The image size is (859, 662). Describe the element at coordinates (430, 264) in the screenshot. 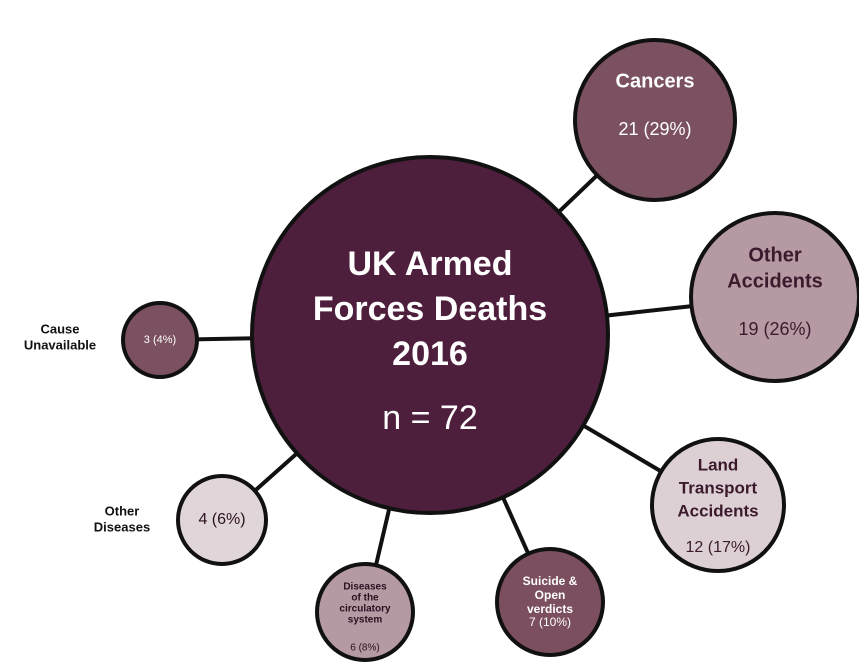

I see `center-title: UK Armed` at that location.